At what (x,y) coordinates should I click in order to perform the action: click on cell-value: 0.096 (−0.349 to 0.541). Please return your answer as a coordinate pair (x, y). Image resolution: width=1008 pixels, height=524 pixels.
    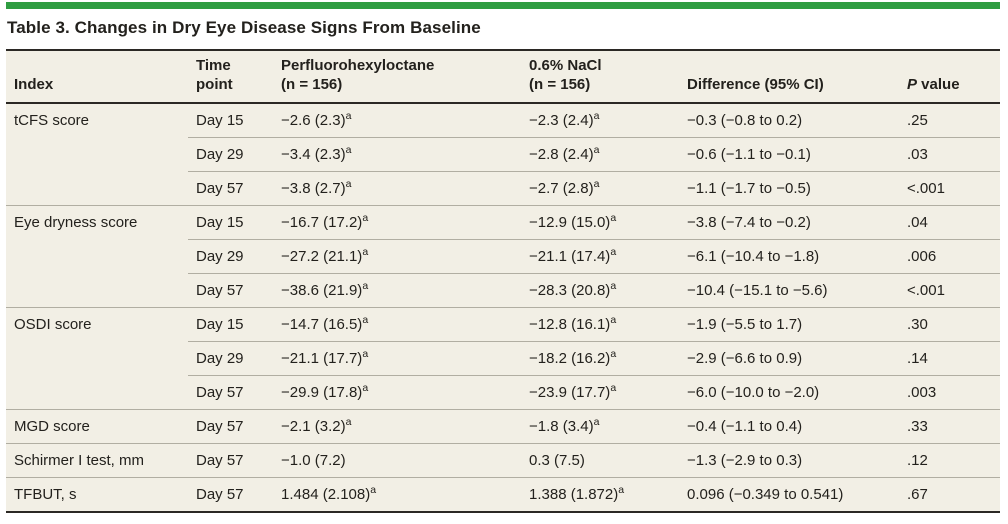
    Looking at the image, I should click on (765, 494).